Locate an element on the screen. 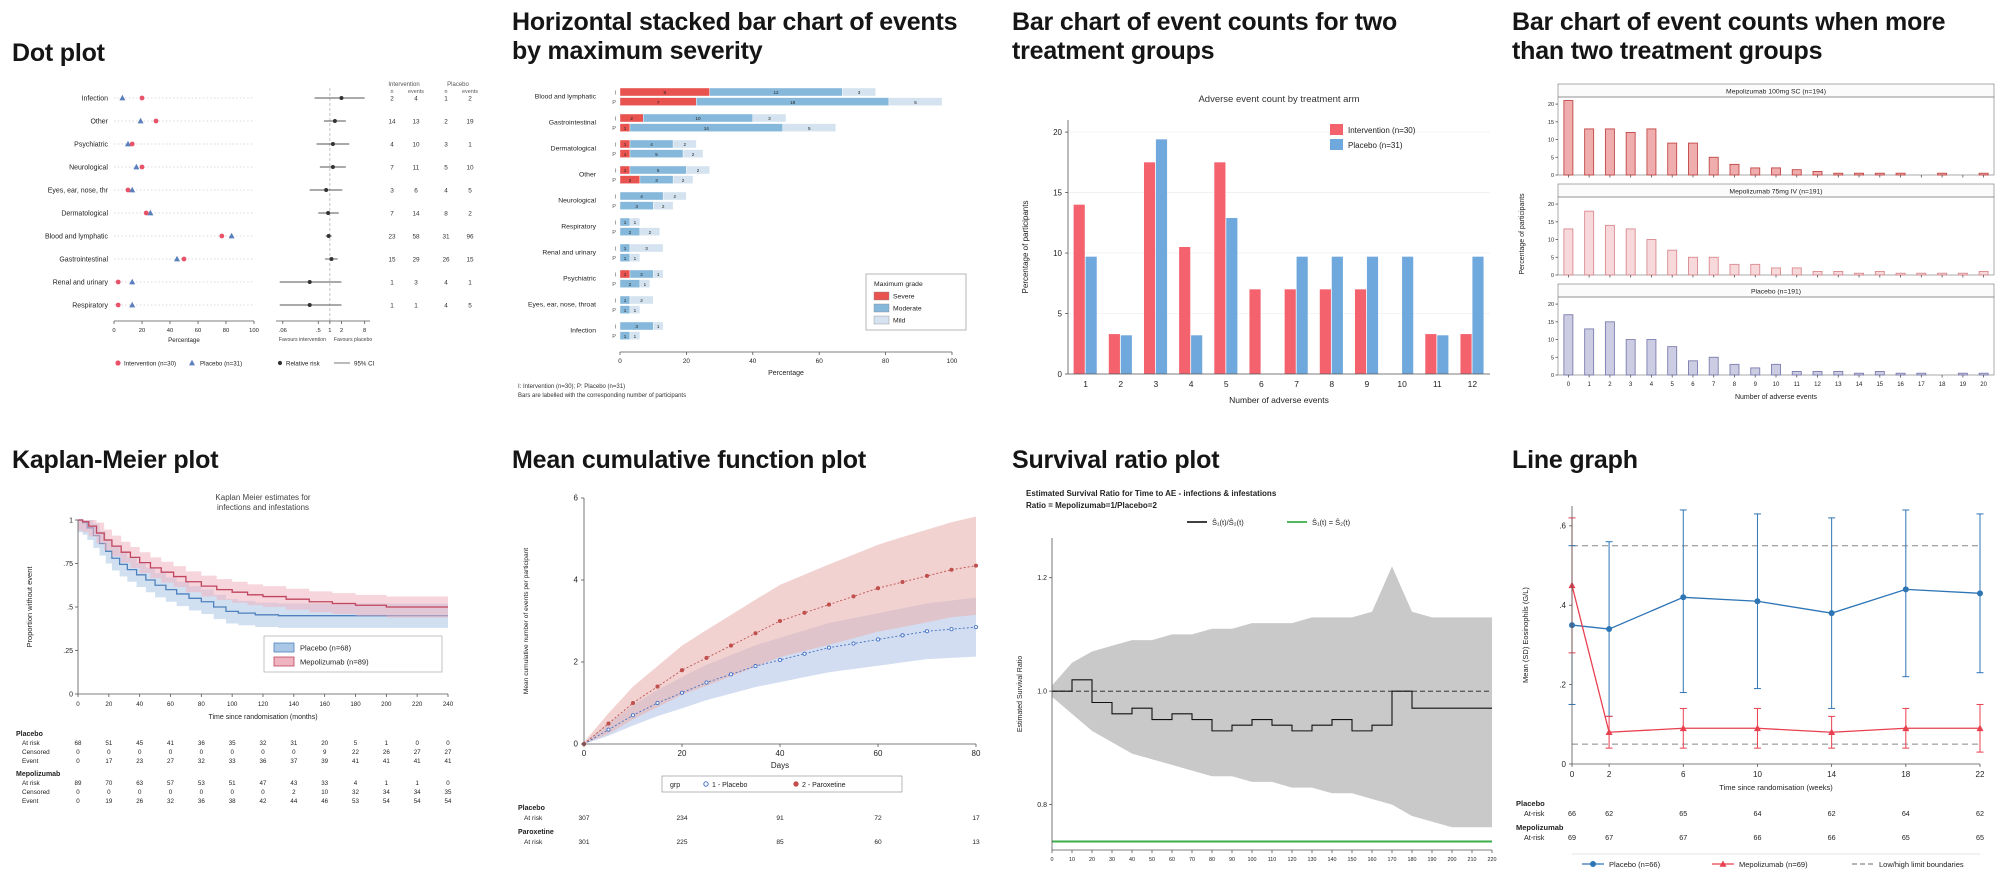 This screenshot has height=888, width=2000. svg-text: Respiratory is located at coordinates (578, 227).